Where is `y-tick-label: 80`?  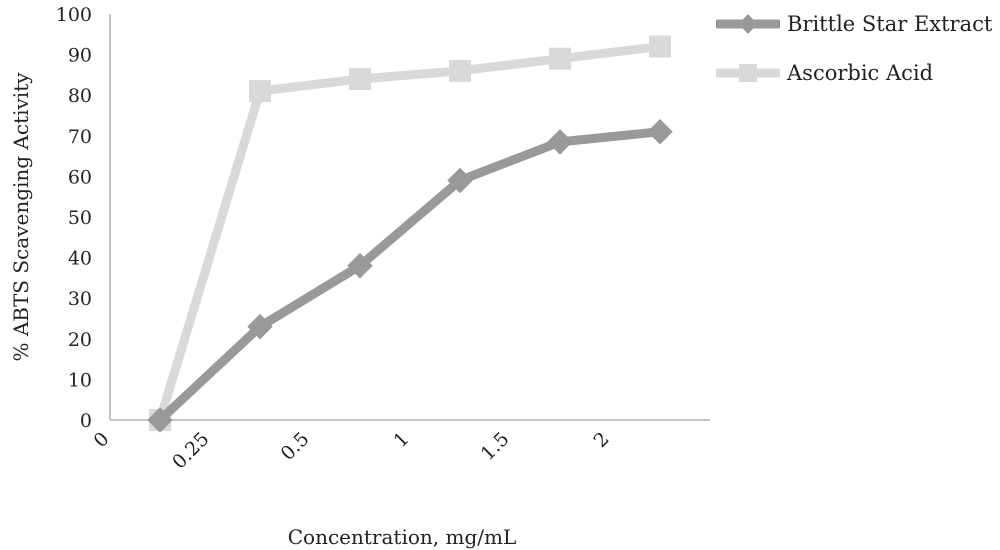 y-tick-label: 80 is located at coordinates (80, 96).